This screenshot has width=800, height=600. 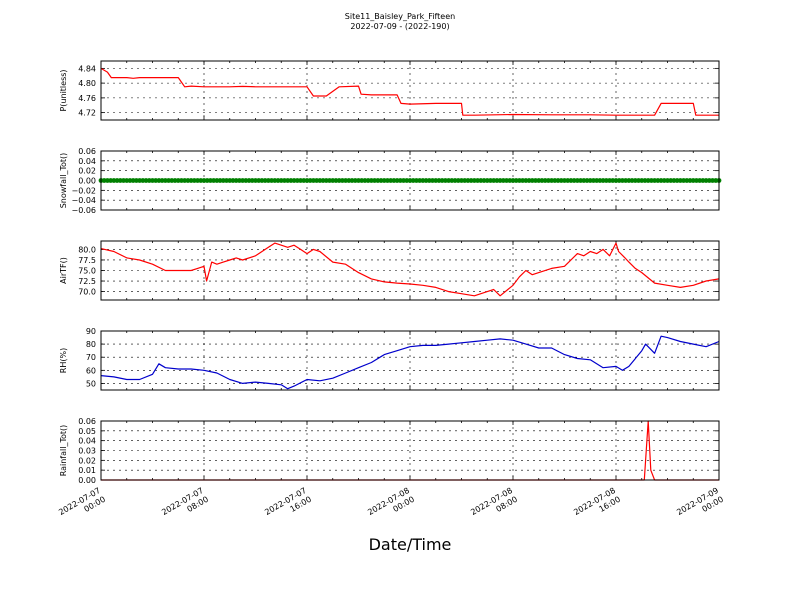 What do you see at coordinates (87, 83) in the screenshot?
I see `y-tick-label: 4.80` at bounding box center [87, 83].